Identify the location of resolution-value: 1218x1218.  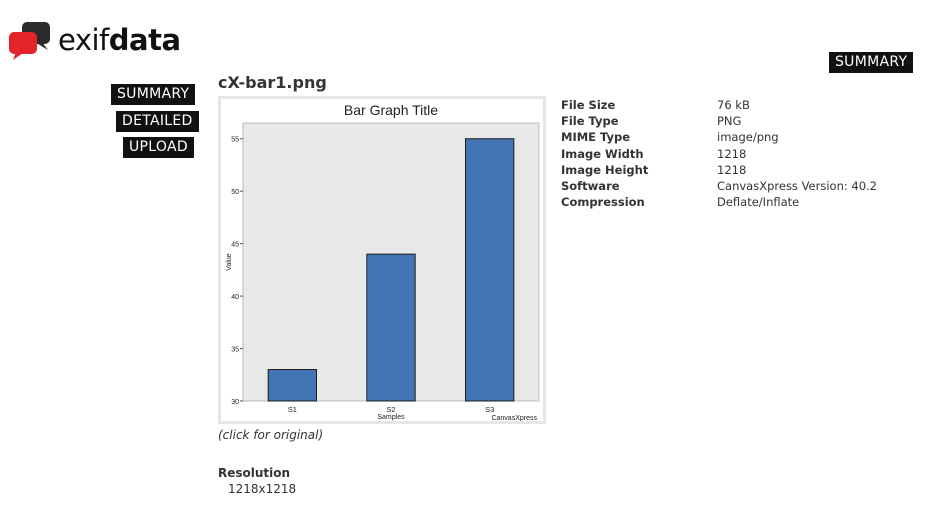
(262, 489).